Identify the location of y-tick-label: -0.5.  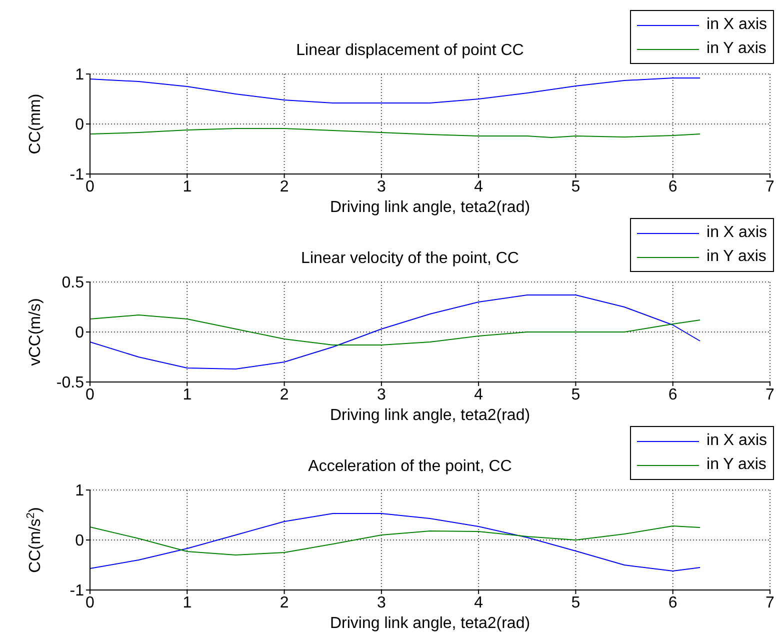
(70, 383).